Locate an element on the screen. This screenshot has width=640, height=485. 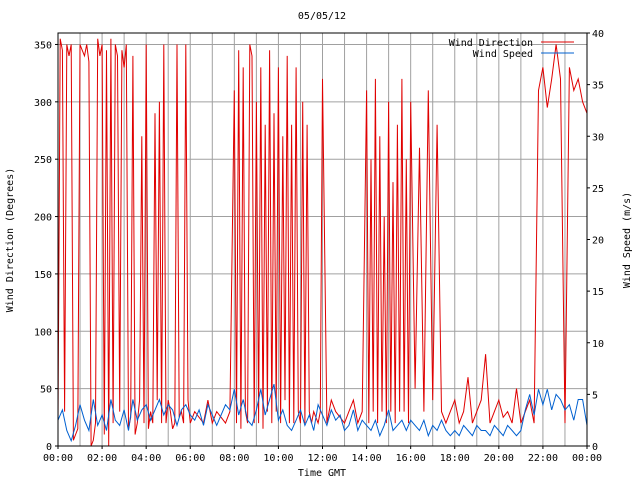
y-axis-left-label: Wind Direction (Degrees) is located at coordinates (10, 240).